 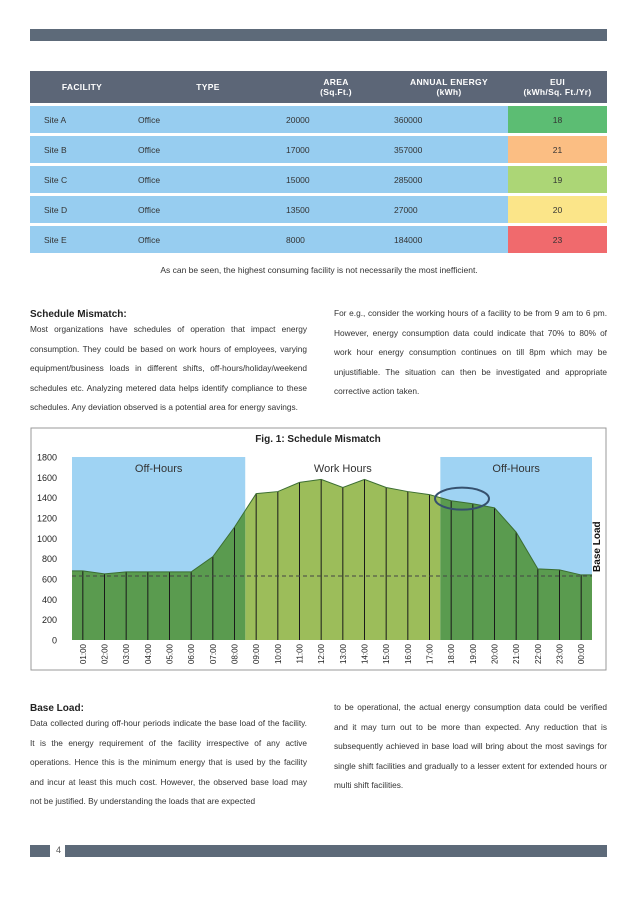 What do you see at coordinates (336, 87) in the screenshot?
I see `header-area: AREA (Sq.Ft.)` at bounding box center [336, 87].